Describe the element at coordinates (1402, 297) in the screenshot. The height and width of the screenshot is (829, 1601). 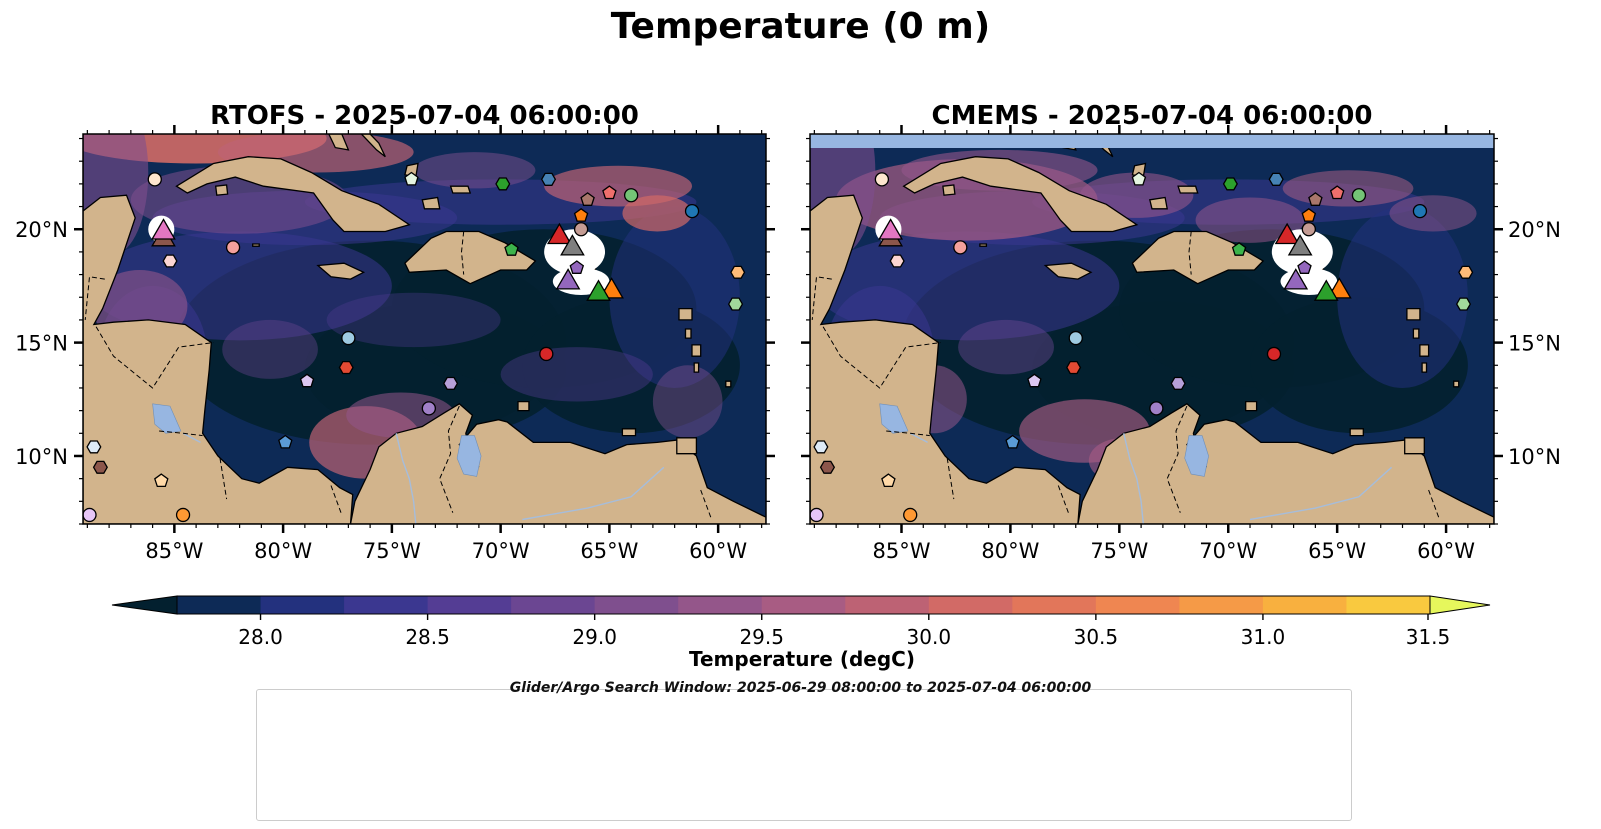
I see `mixed-layer` at that location.